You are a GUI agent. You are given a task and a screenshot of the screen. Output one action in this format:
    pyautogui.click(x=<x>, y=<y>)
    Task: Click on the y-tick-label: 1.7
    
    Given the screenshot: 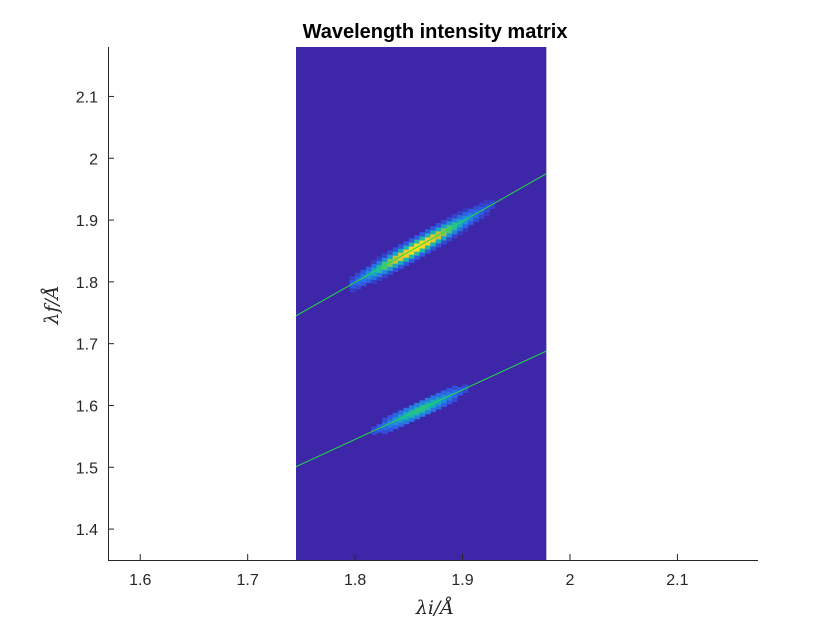 What is the action you would take?
    pyautogui.click(x=87, y=345)
    